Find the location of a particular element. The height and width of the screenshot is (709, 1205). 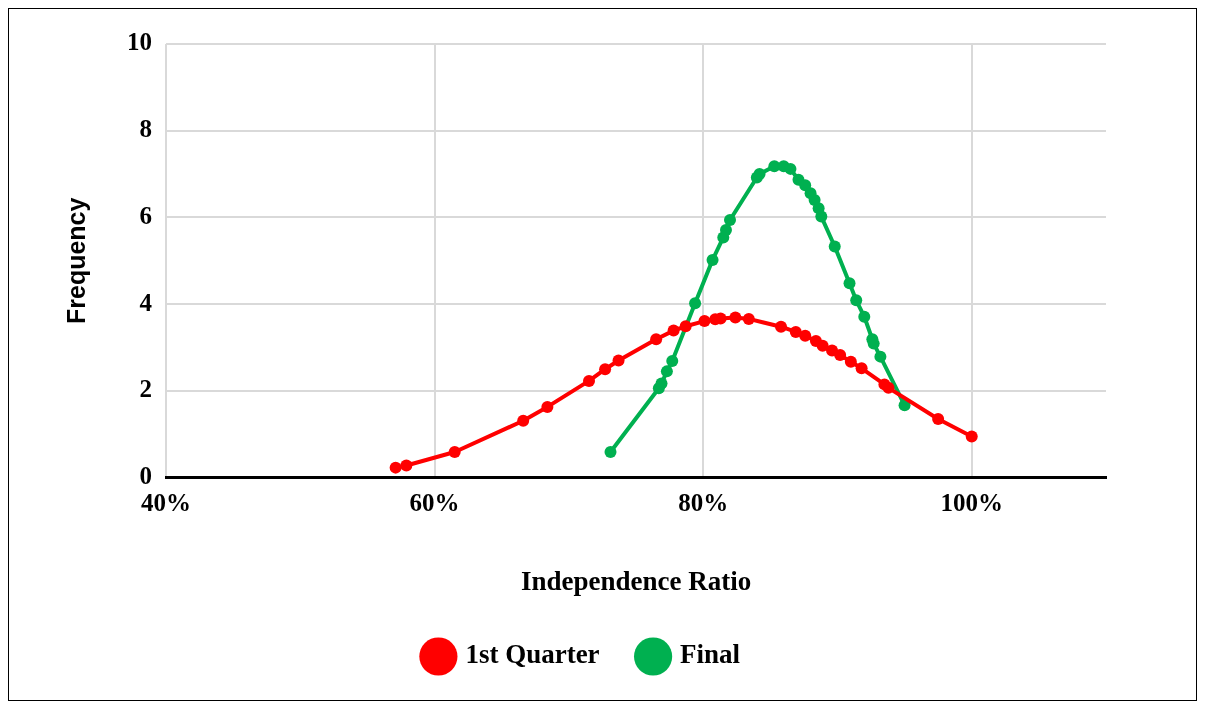

y-axis-title: Frequency is located at coordinates (75, 261).